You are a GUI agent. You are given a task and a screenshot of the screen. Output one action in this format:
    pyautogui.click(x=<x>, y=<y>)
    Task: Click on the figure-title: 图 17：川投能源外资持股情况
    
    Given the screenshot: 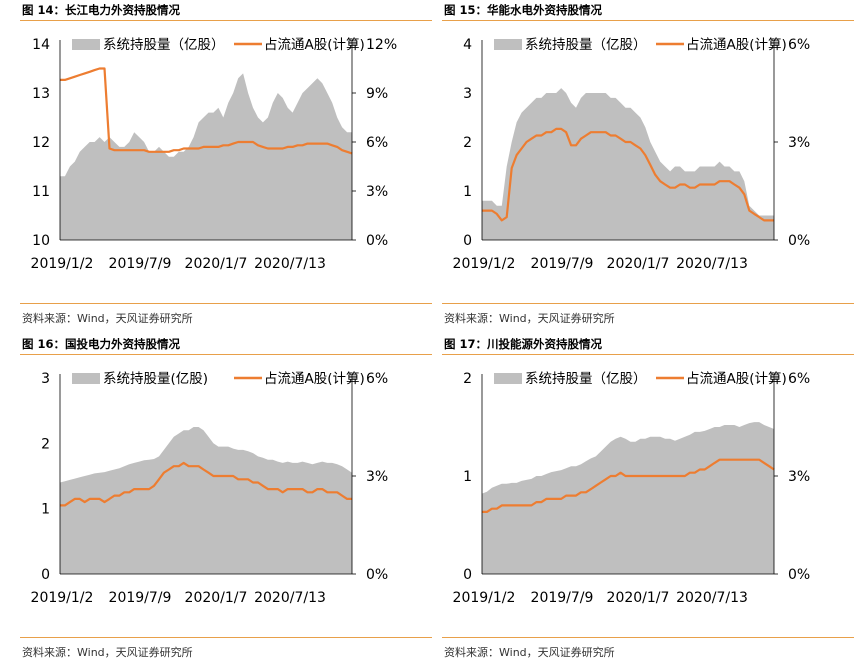 What is the action you would take?
    pyautogui.click(x=648, y=344)
    